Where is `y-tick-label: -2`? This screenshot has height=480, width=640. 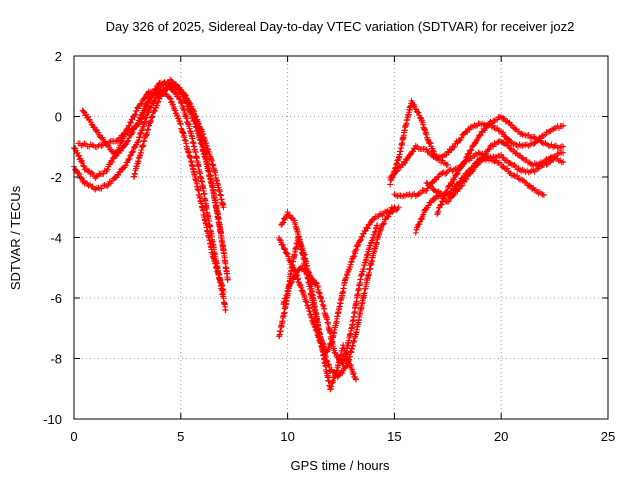
y-tick-label: -2 is located at coordinates (56, 177).